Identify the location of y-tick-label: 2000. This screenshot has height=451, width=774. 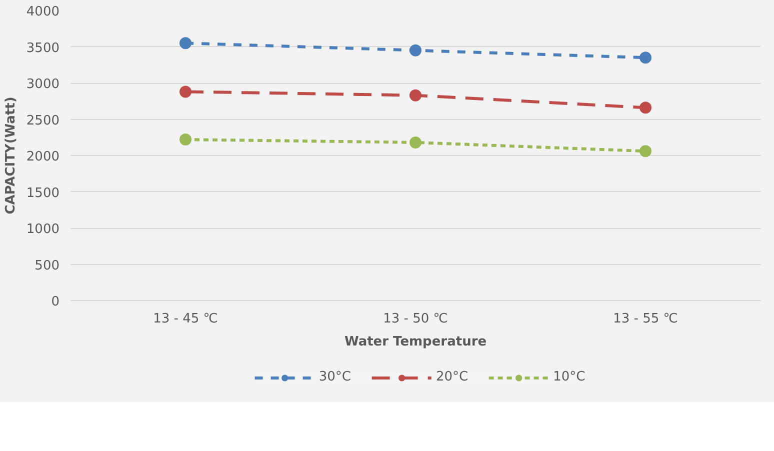
(43, 157).